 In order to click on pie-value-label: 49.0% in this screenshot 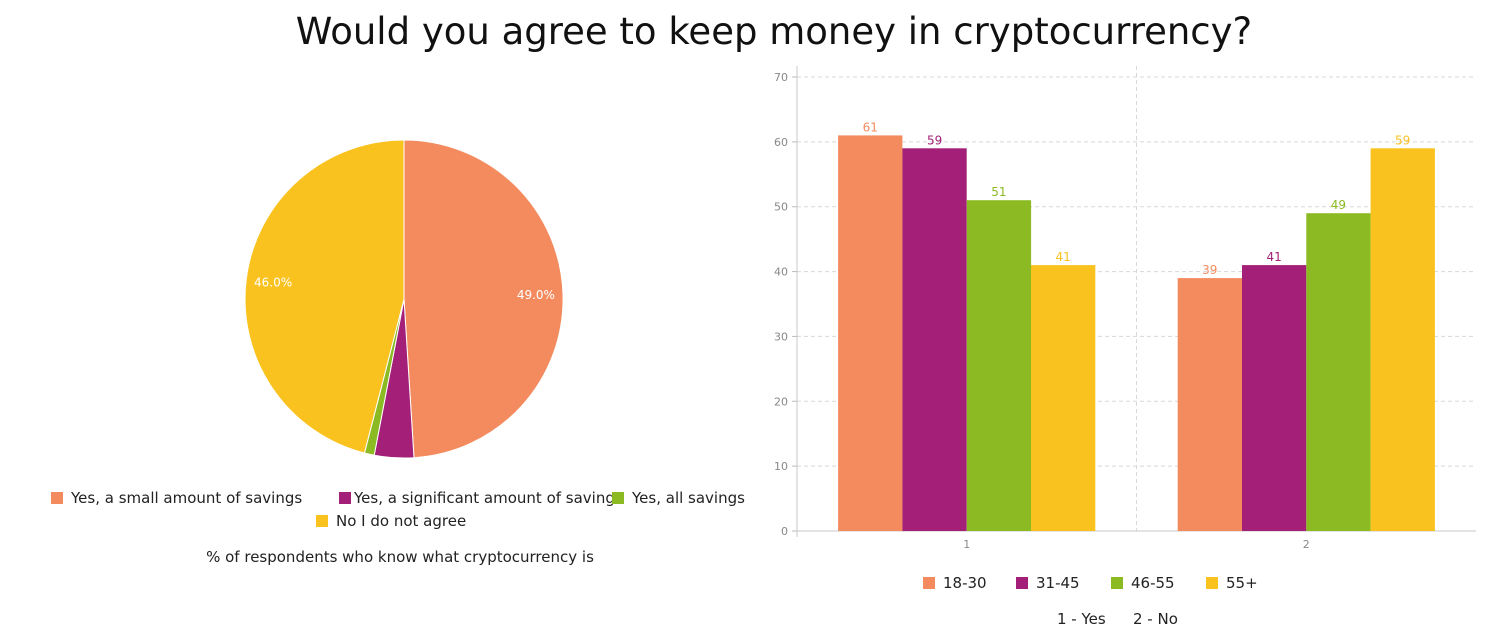, I will do `click(536, 295)`.